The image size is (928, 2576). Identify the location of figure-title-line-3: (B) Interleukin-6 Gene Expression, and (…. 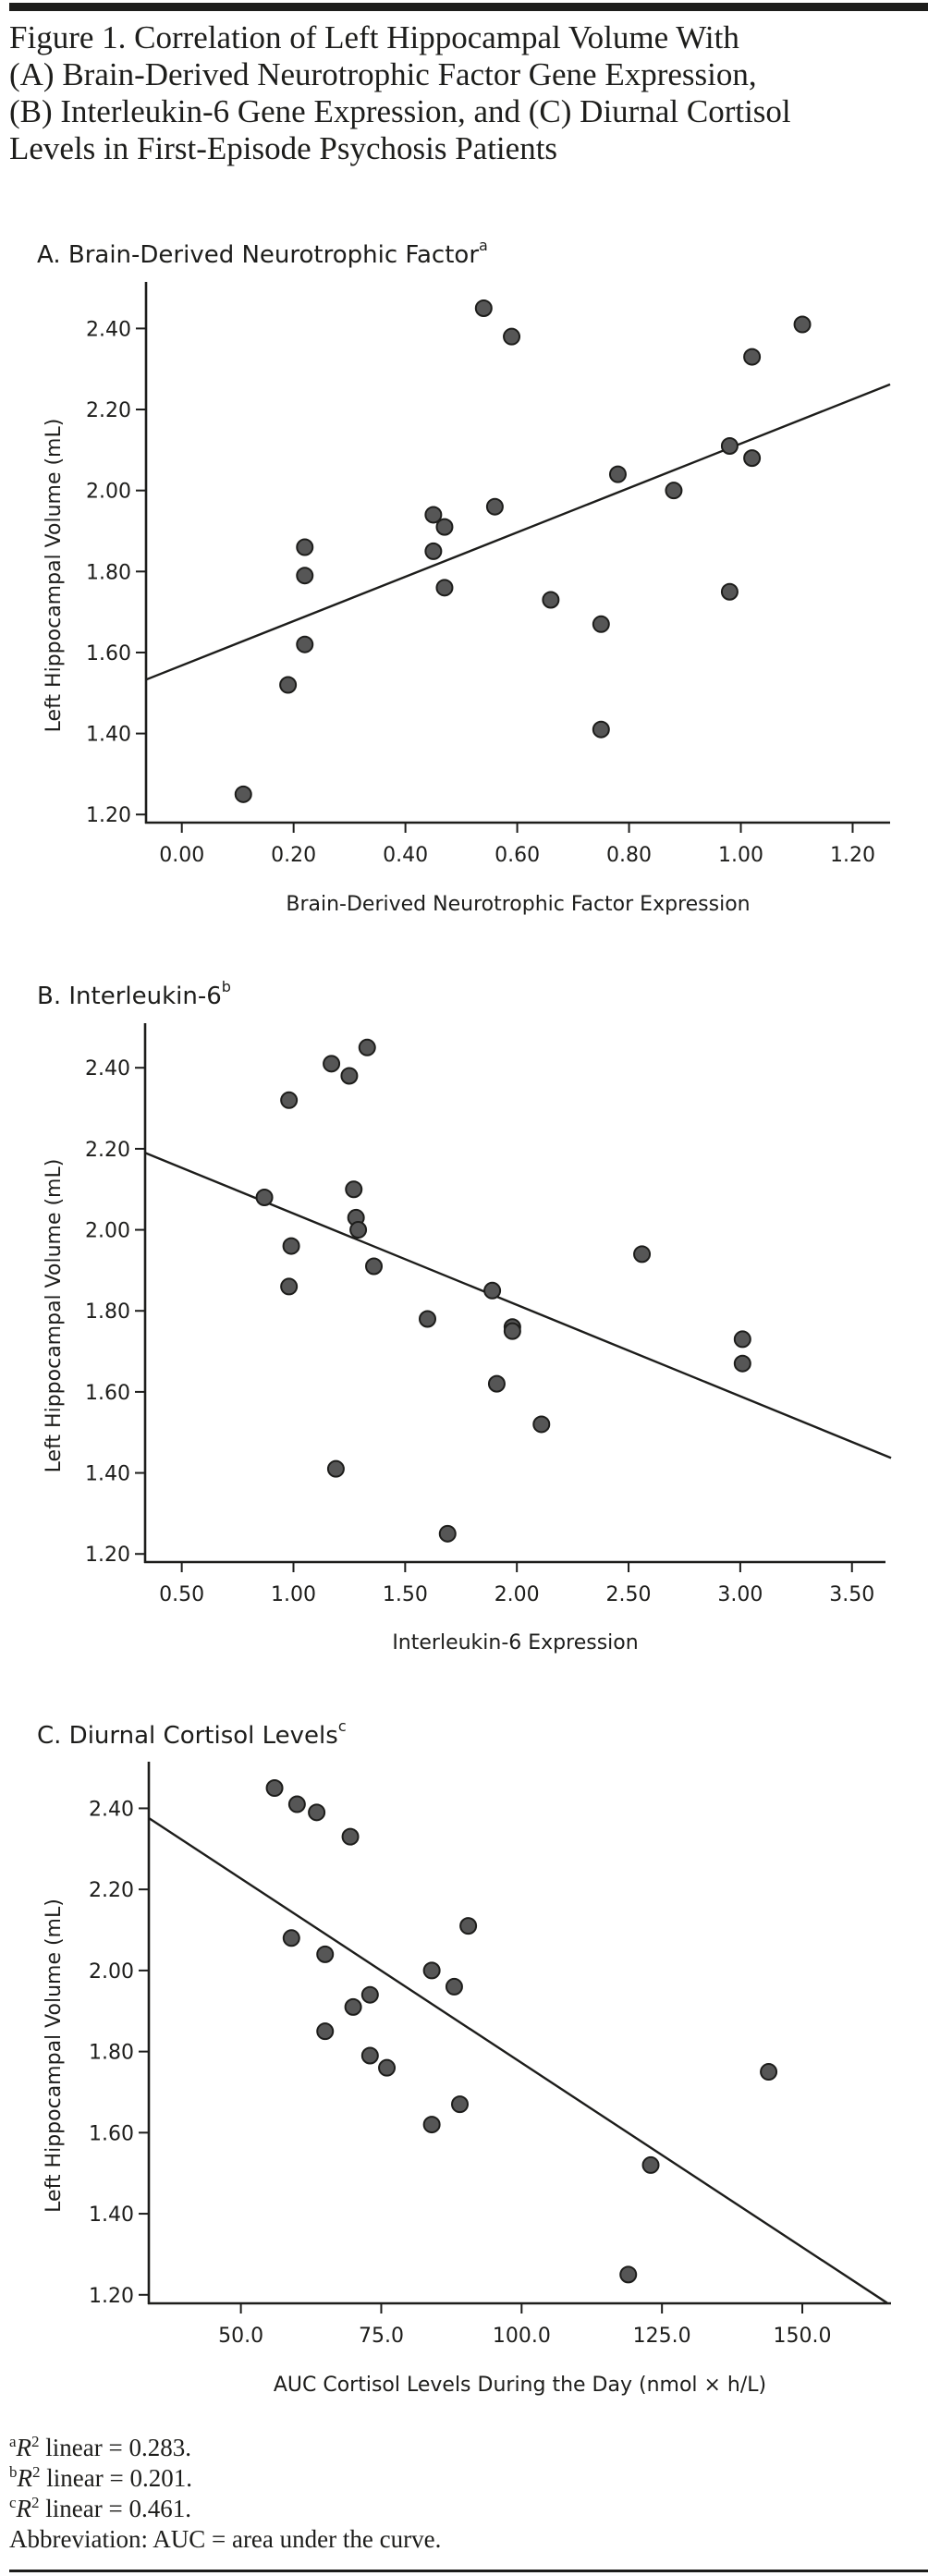
(400, 111).